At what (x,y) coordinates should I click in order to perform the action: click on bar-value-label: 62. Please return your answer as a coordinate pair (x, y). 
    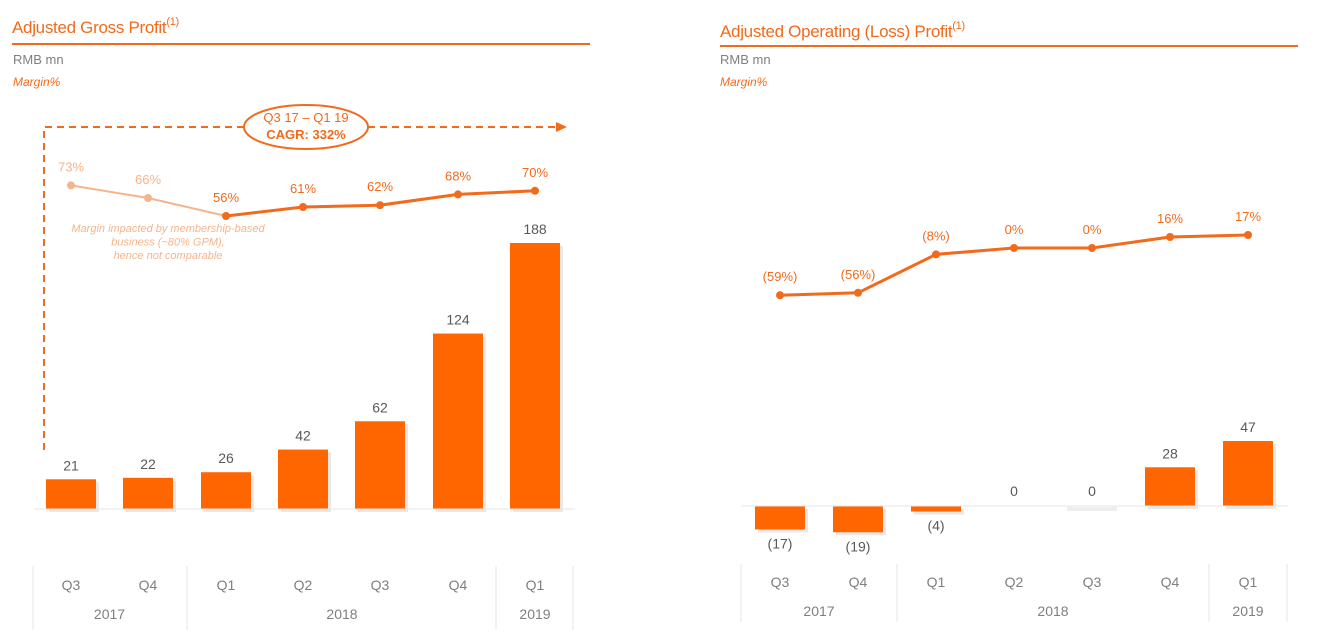
    Looking at the image, I should click on (380, 407).